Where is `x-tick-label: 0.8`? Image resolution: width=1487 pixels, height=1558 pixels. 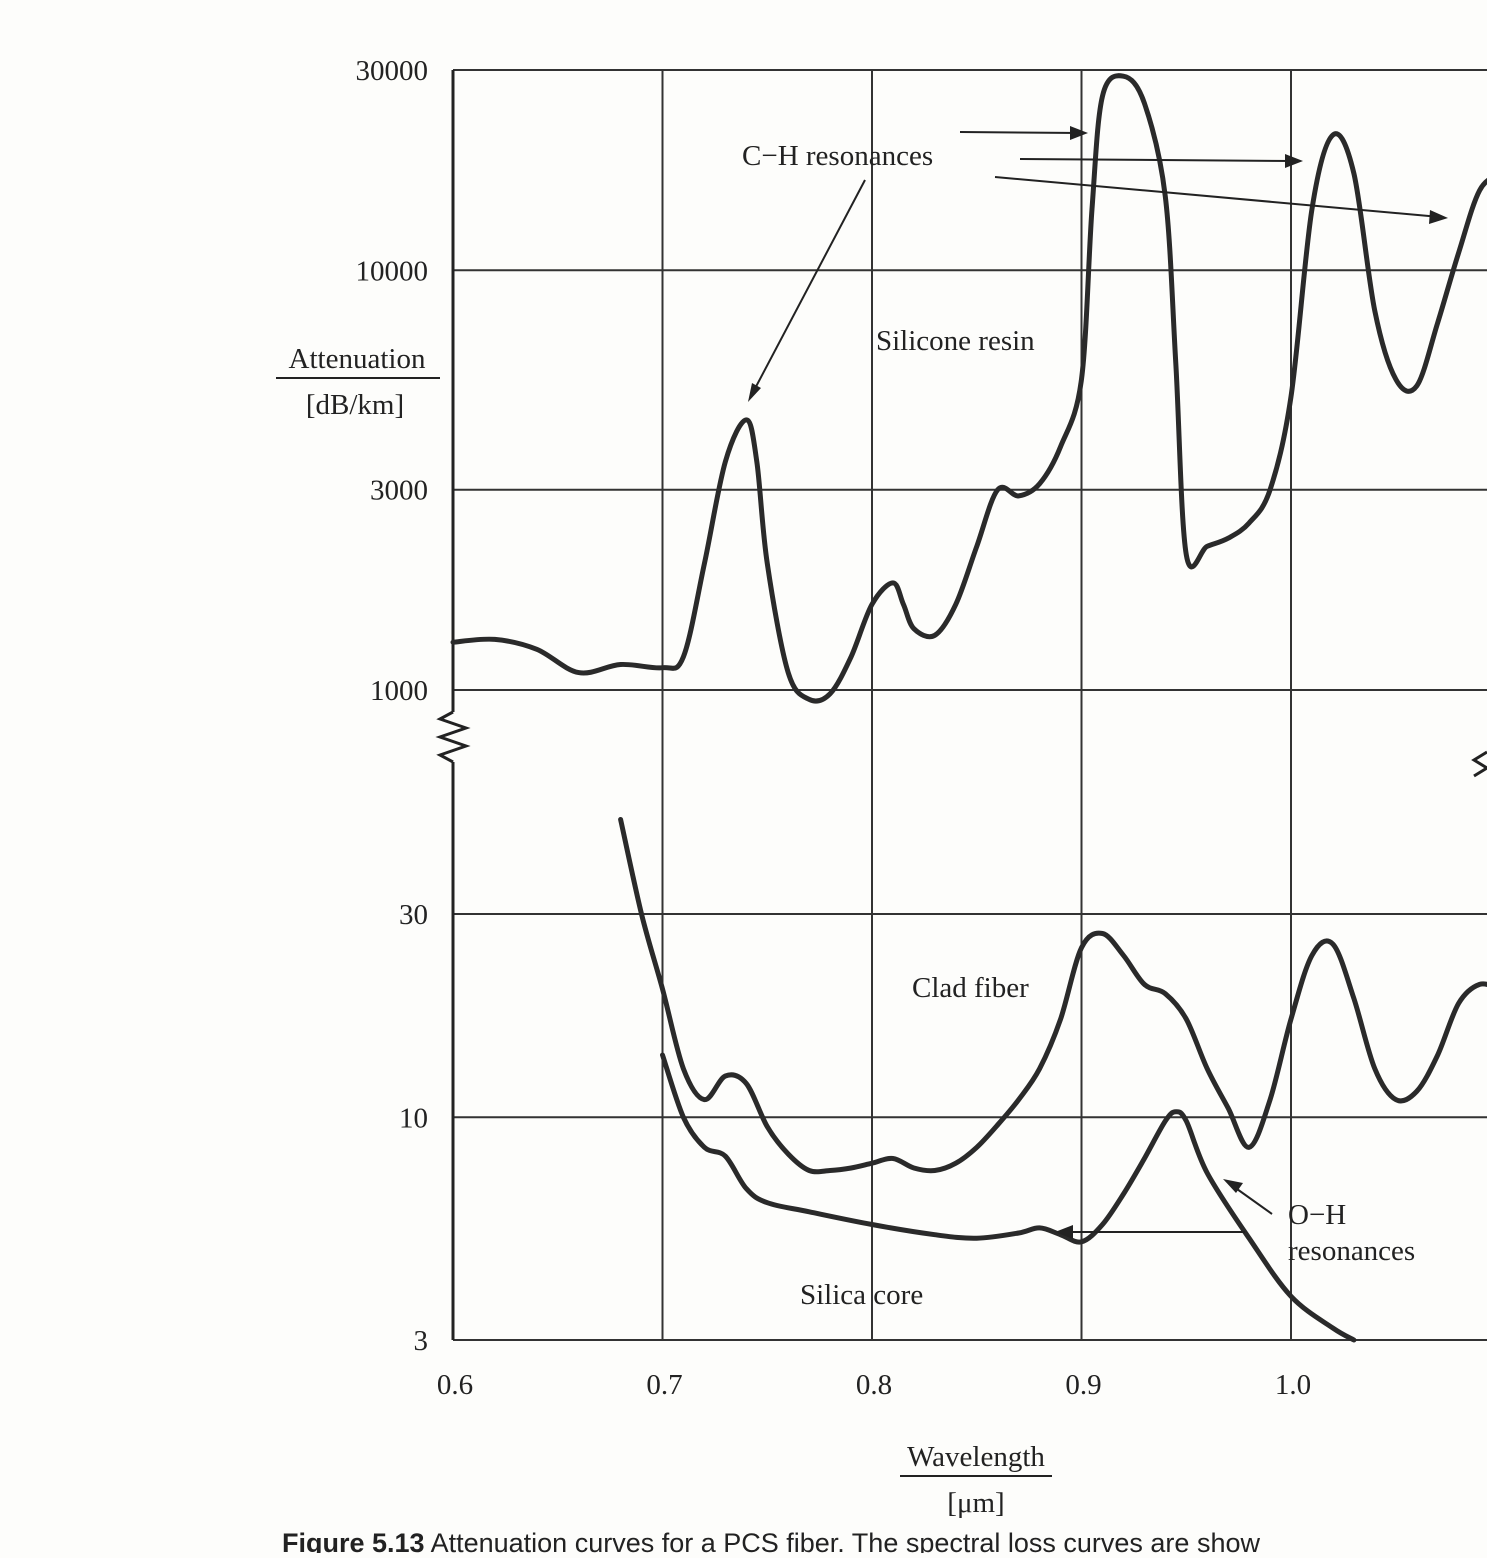 x-tick-label: 0.8 is located at coordinates (874, 1385).